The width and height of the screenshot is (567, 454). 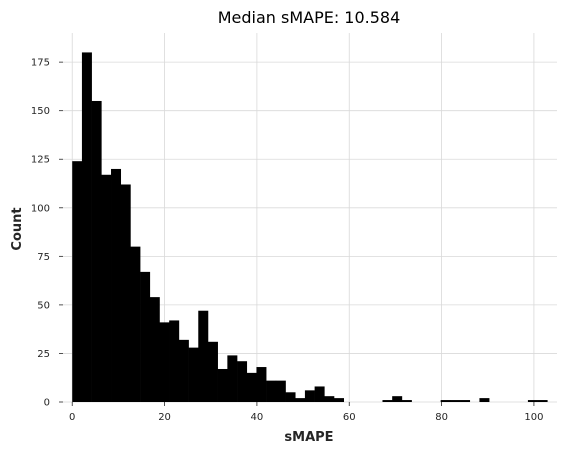 I want to click on y-tick-label: 150, so click(x=40, y=111).